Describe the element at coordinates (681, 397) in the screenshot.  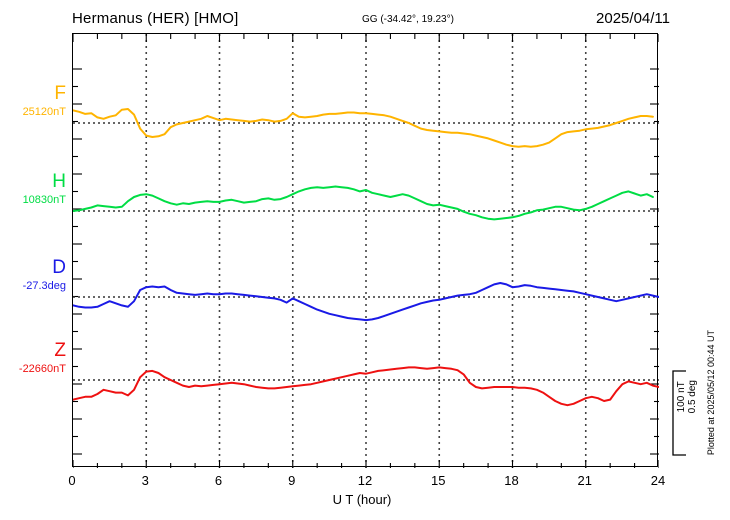
I see `scale-bar-nt: 100 nT` at that location.